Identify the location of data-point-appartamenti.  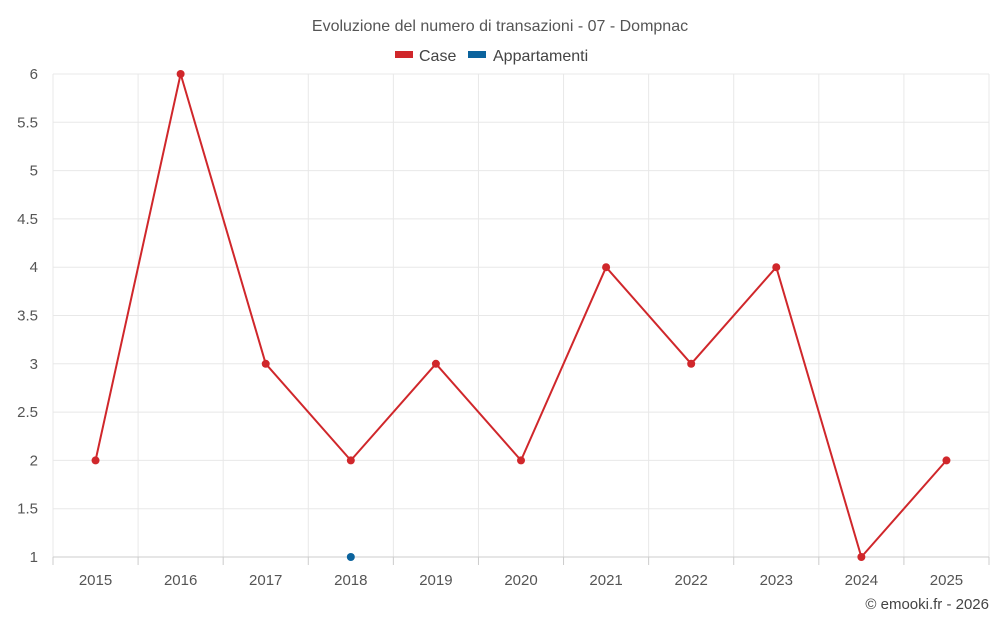
(350, 557).